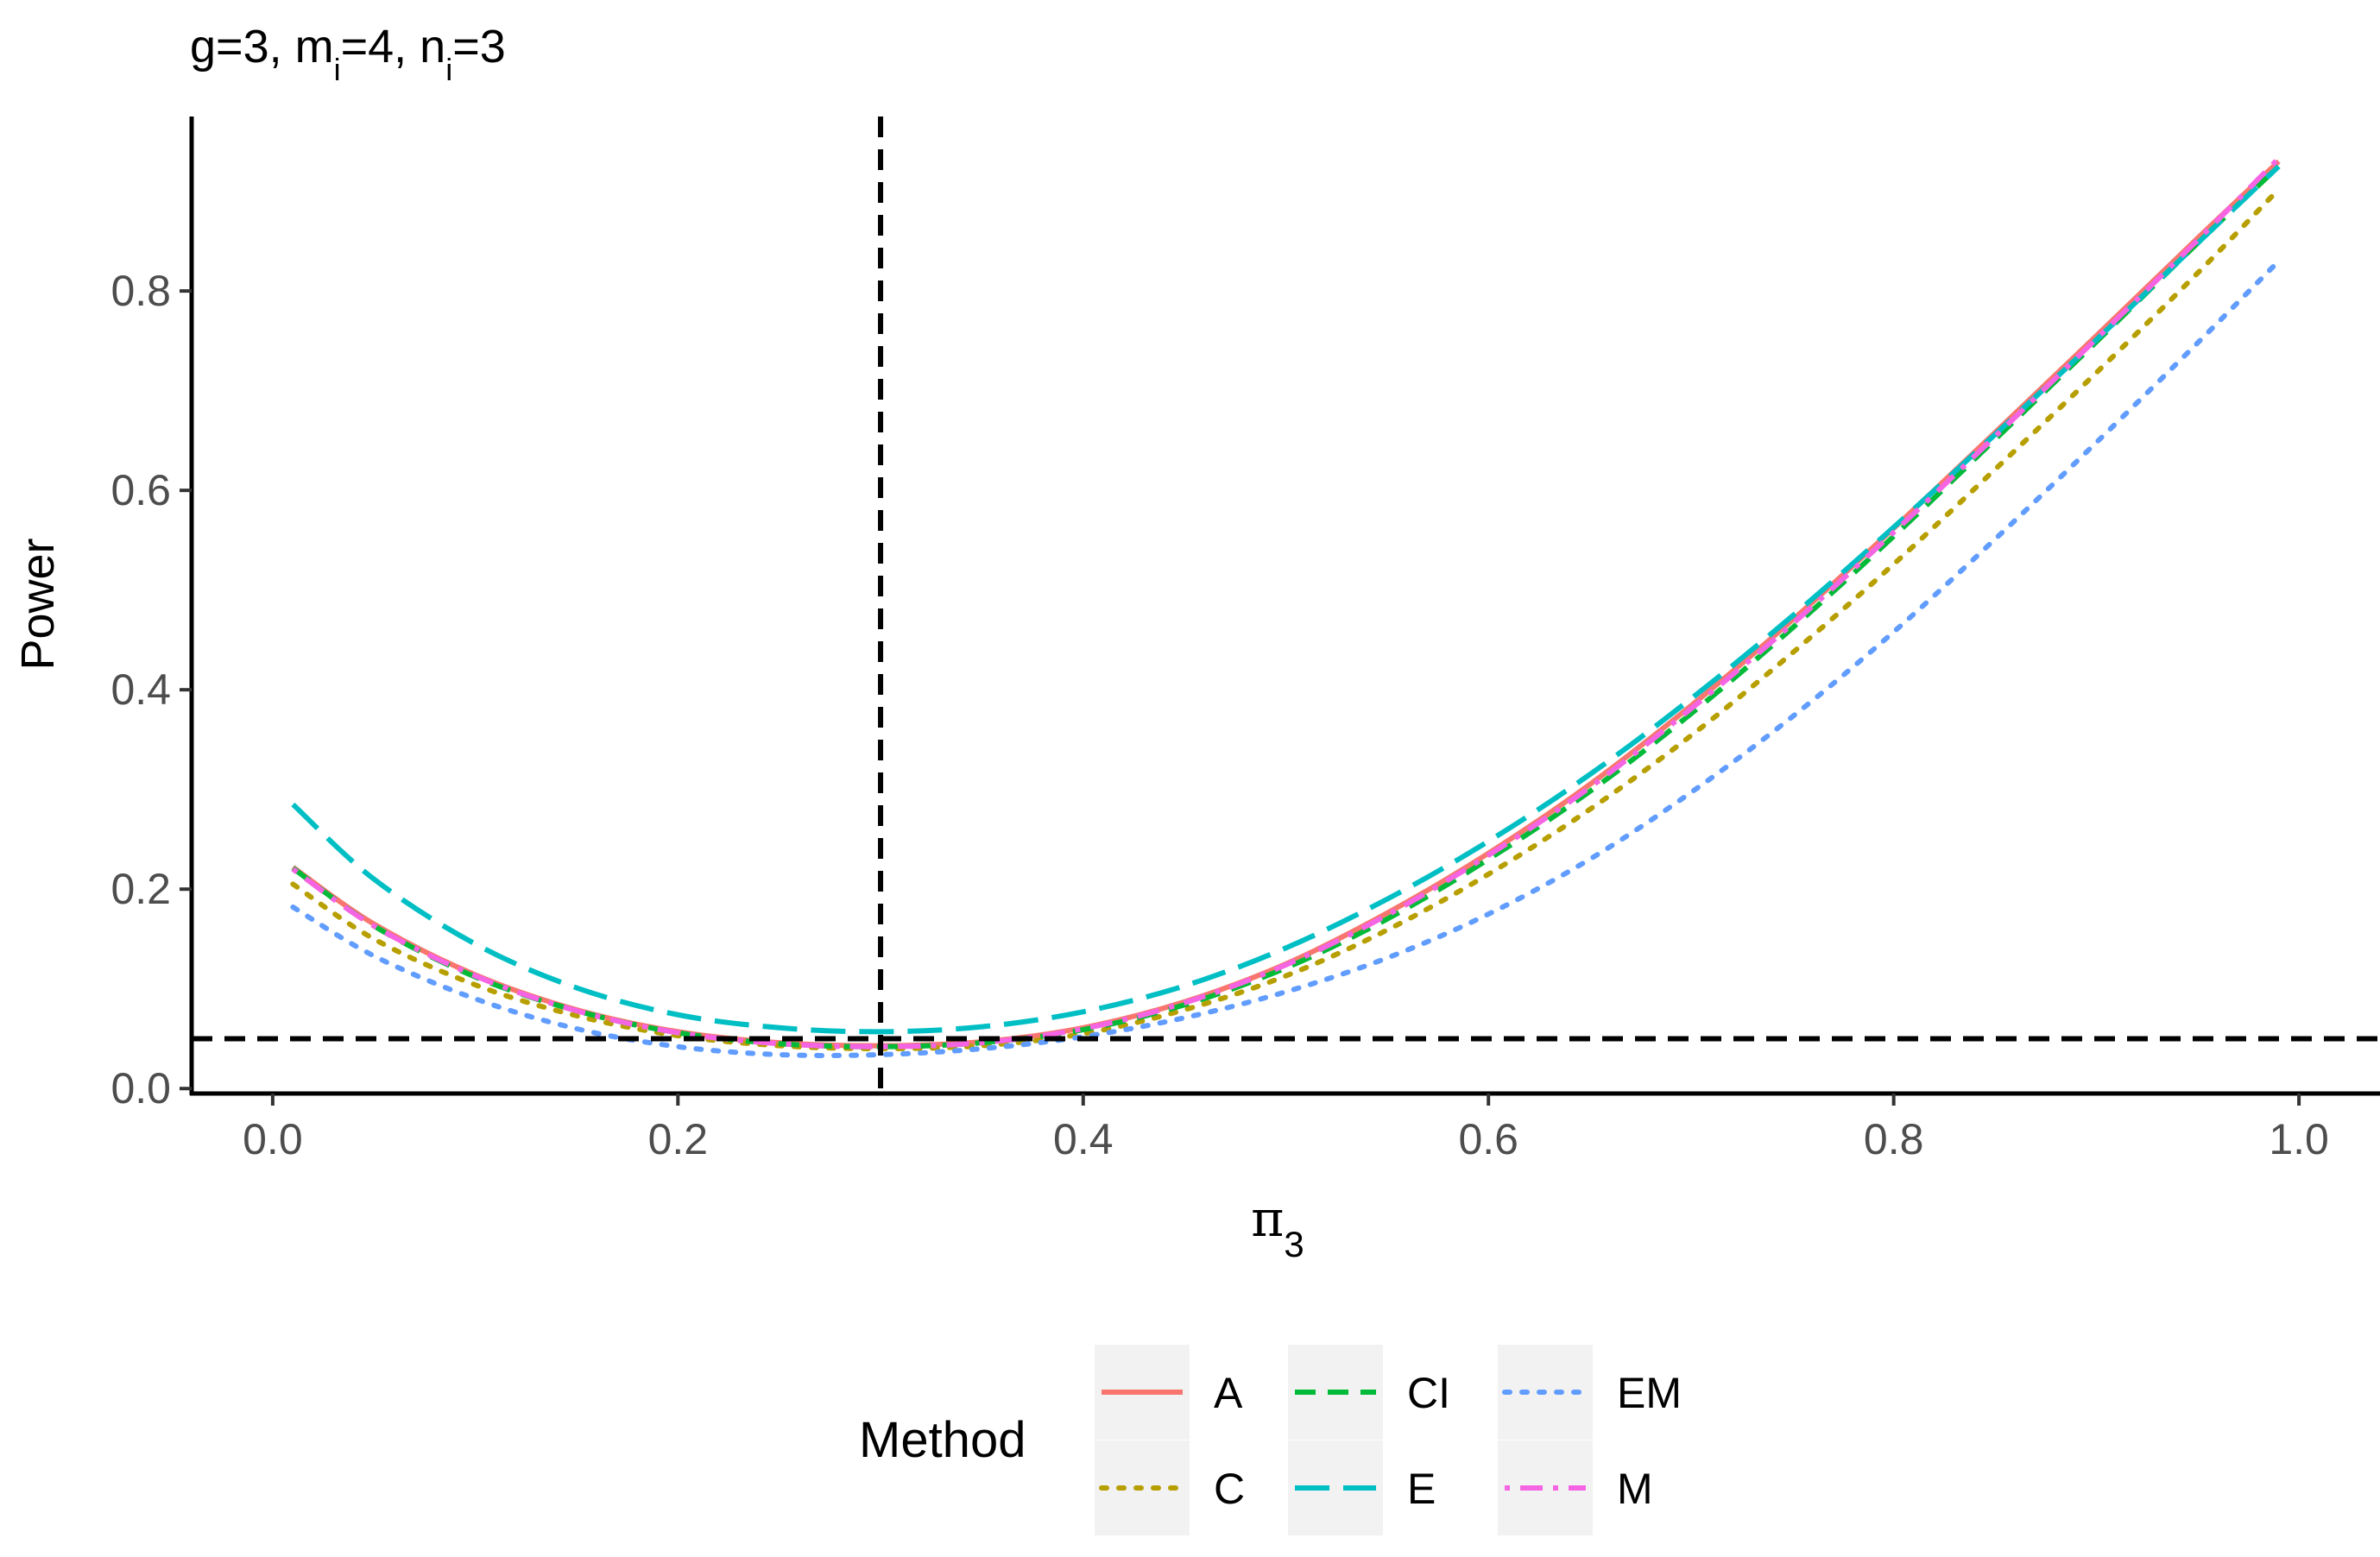 This screenshot has height=1557, width=2380. I want to click on legend-label-c: C, so click(1230, 1489).